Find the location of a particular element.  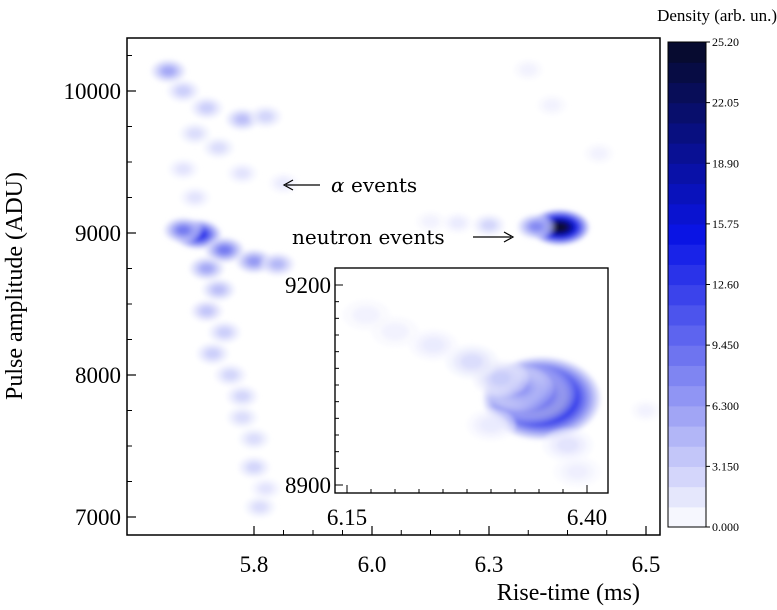

colorbar-tick-label: 18.90 is located at coordinates (725, 163).